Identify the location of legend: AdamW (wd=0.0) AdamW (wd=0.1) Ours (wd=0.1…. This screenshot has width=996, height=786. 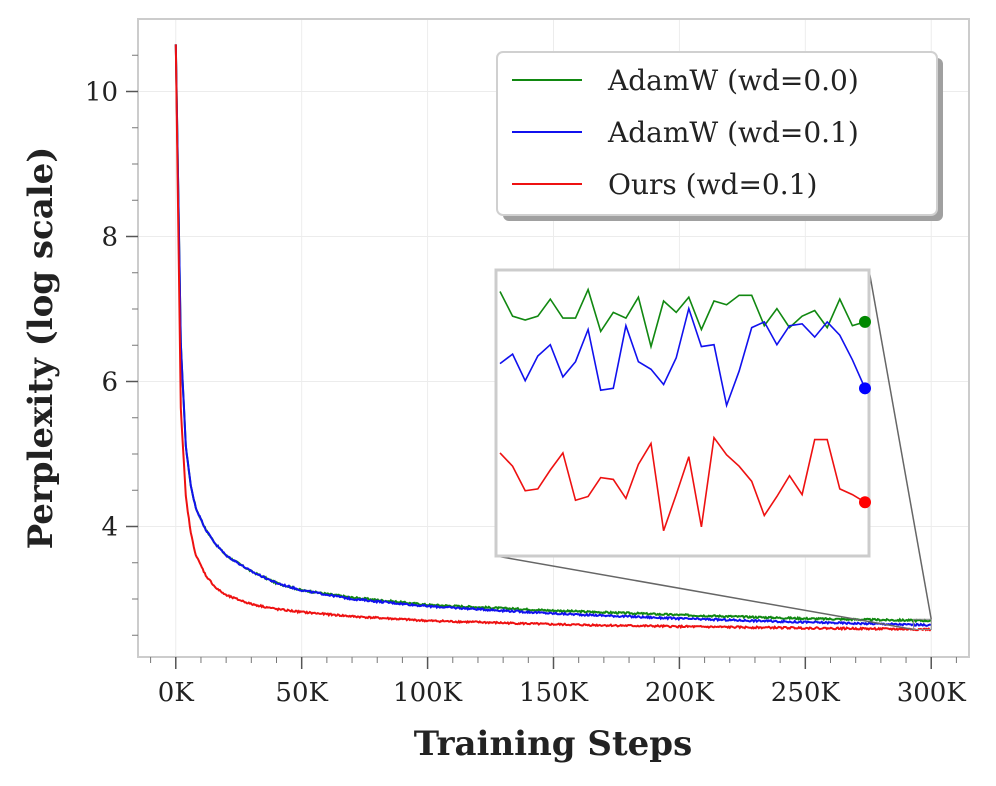
(719, 136).